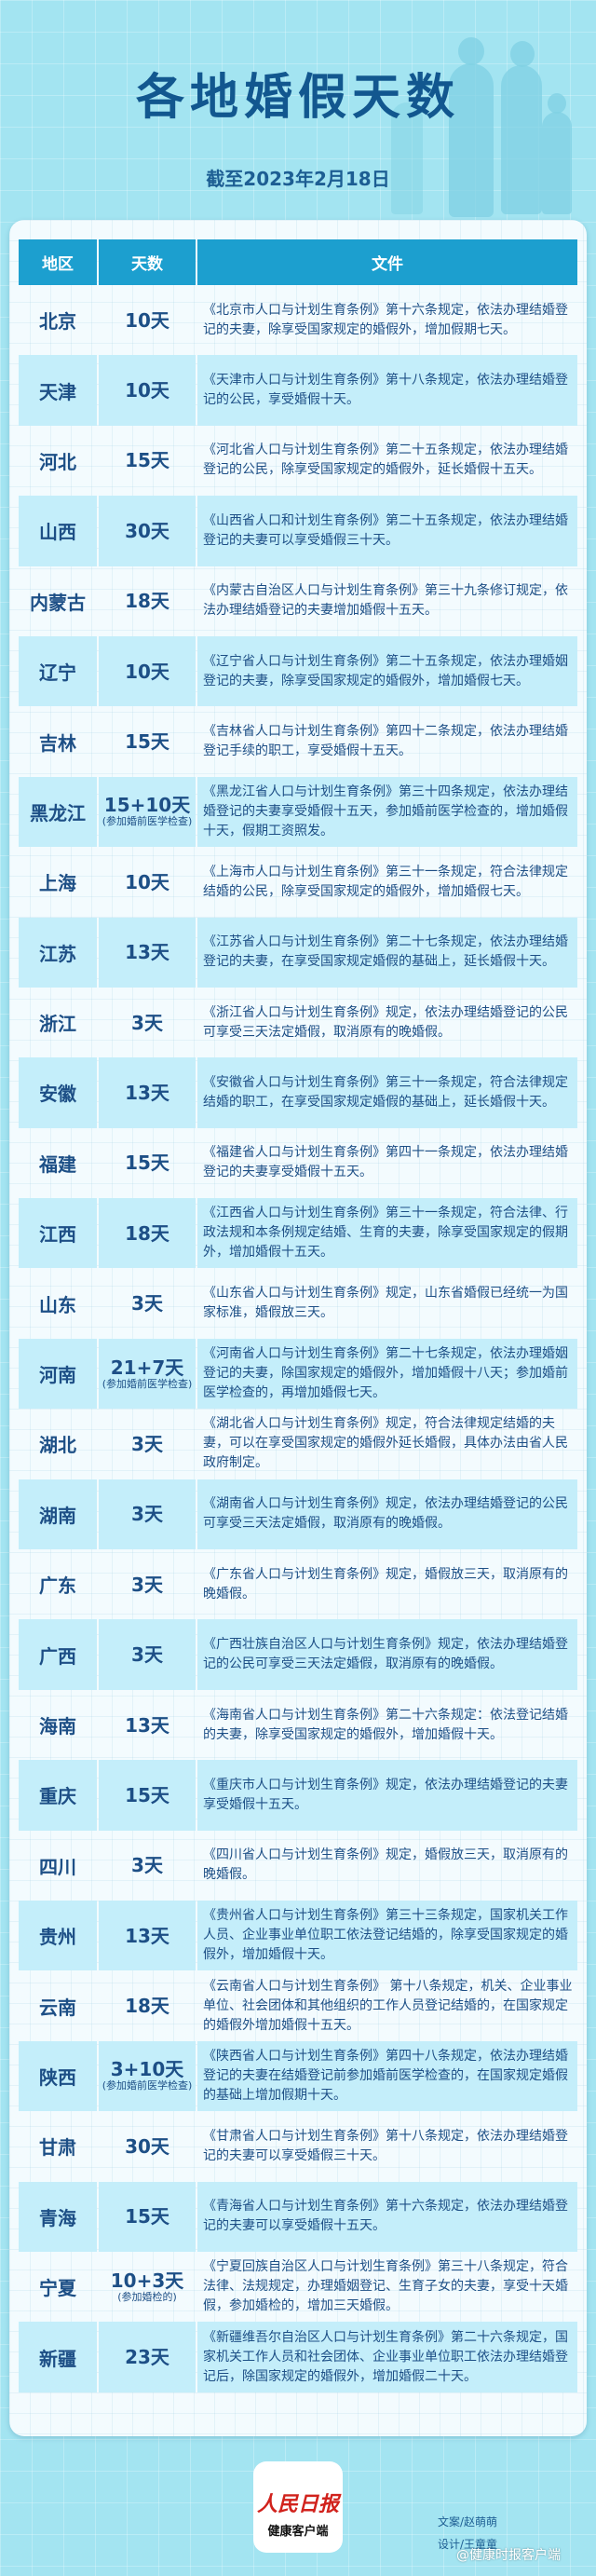 The image size is (596, 2576). Describe the element at coordinates (147, 2280) in the screenshot. I see `leave-days: 10+3天` at that location.